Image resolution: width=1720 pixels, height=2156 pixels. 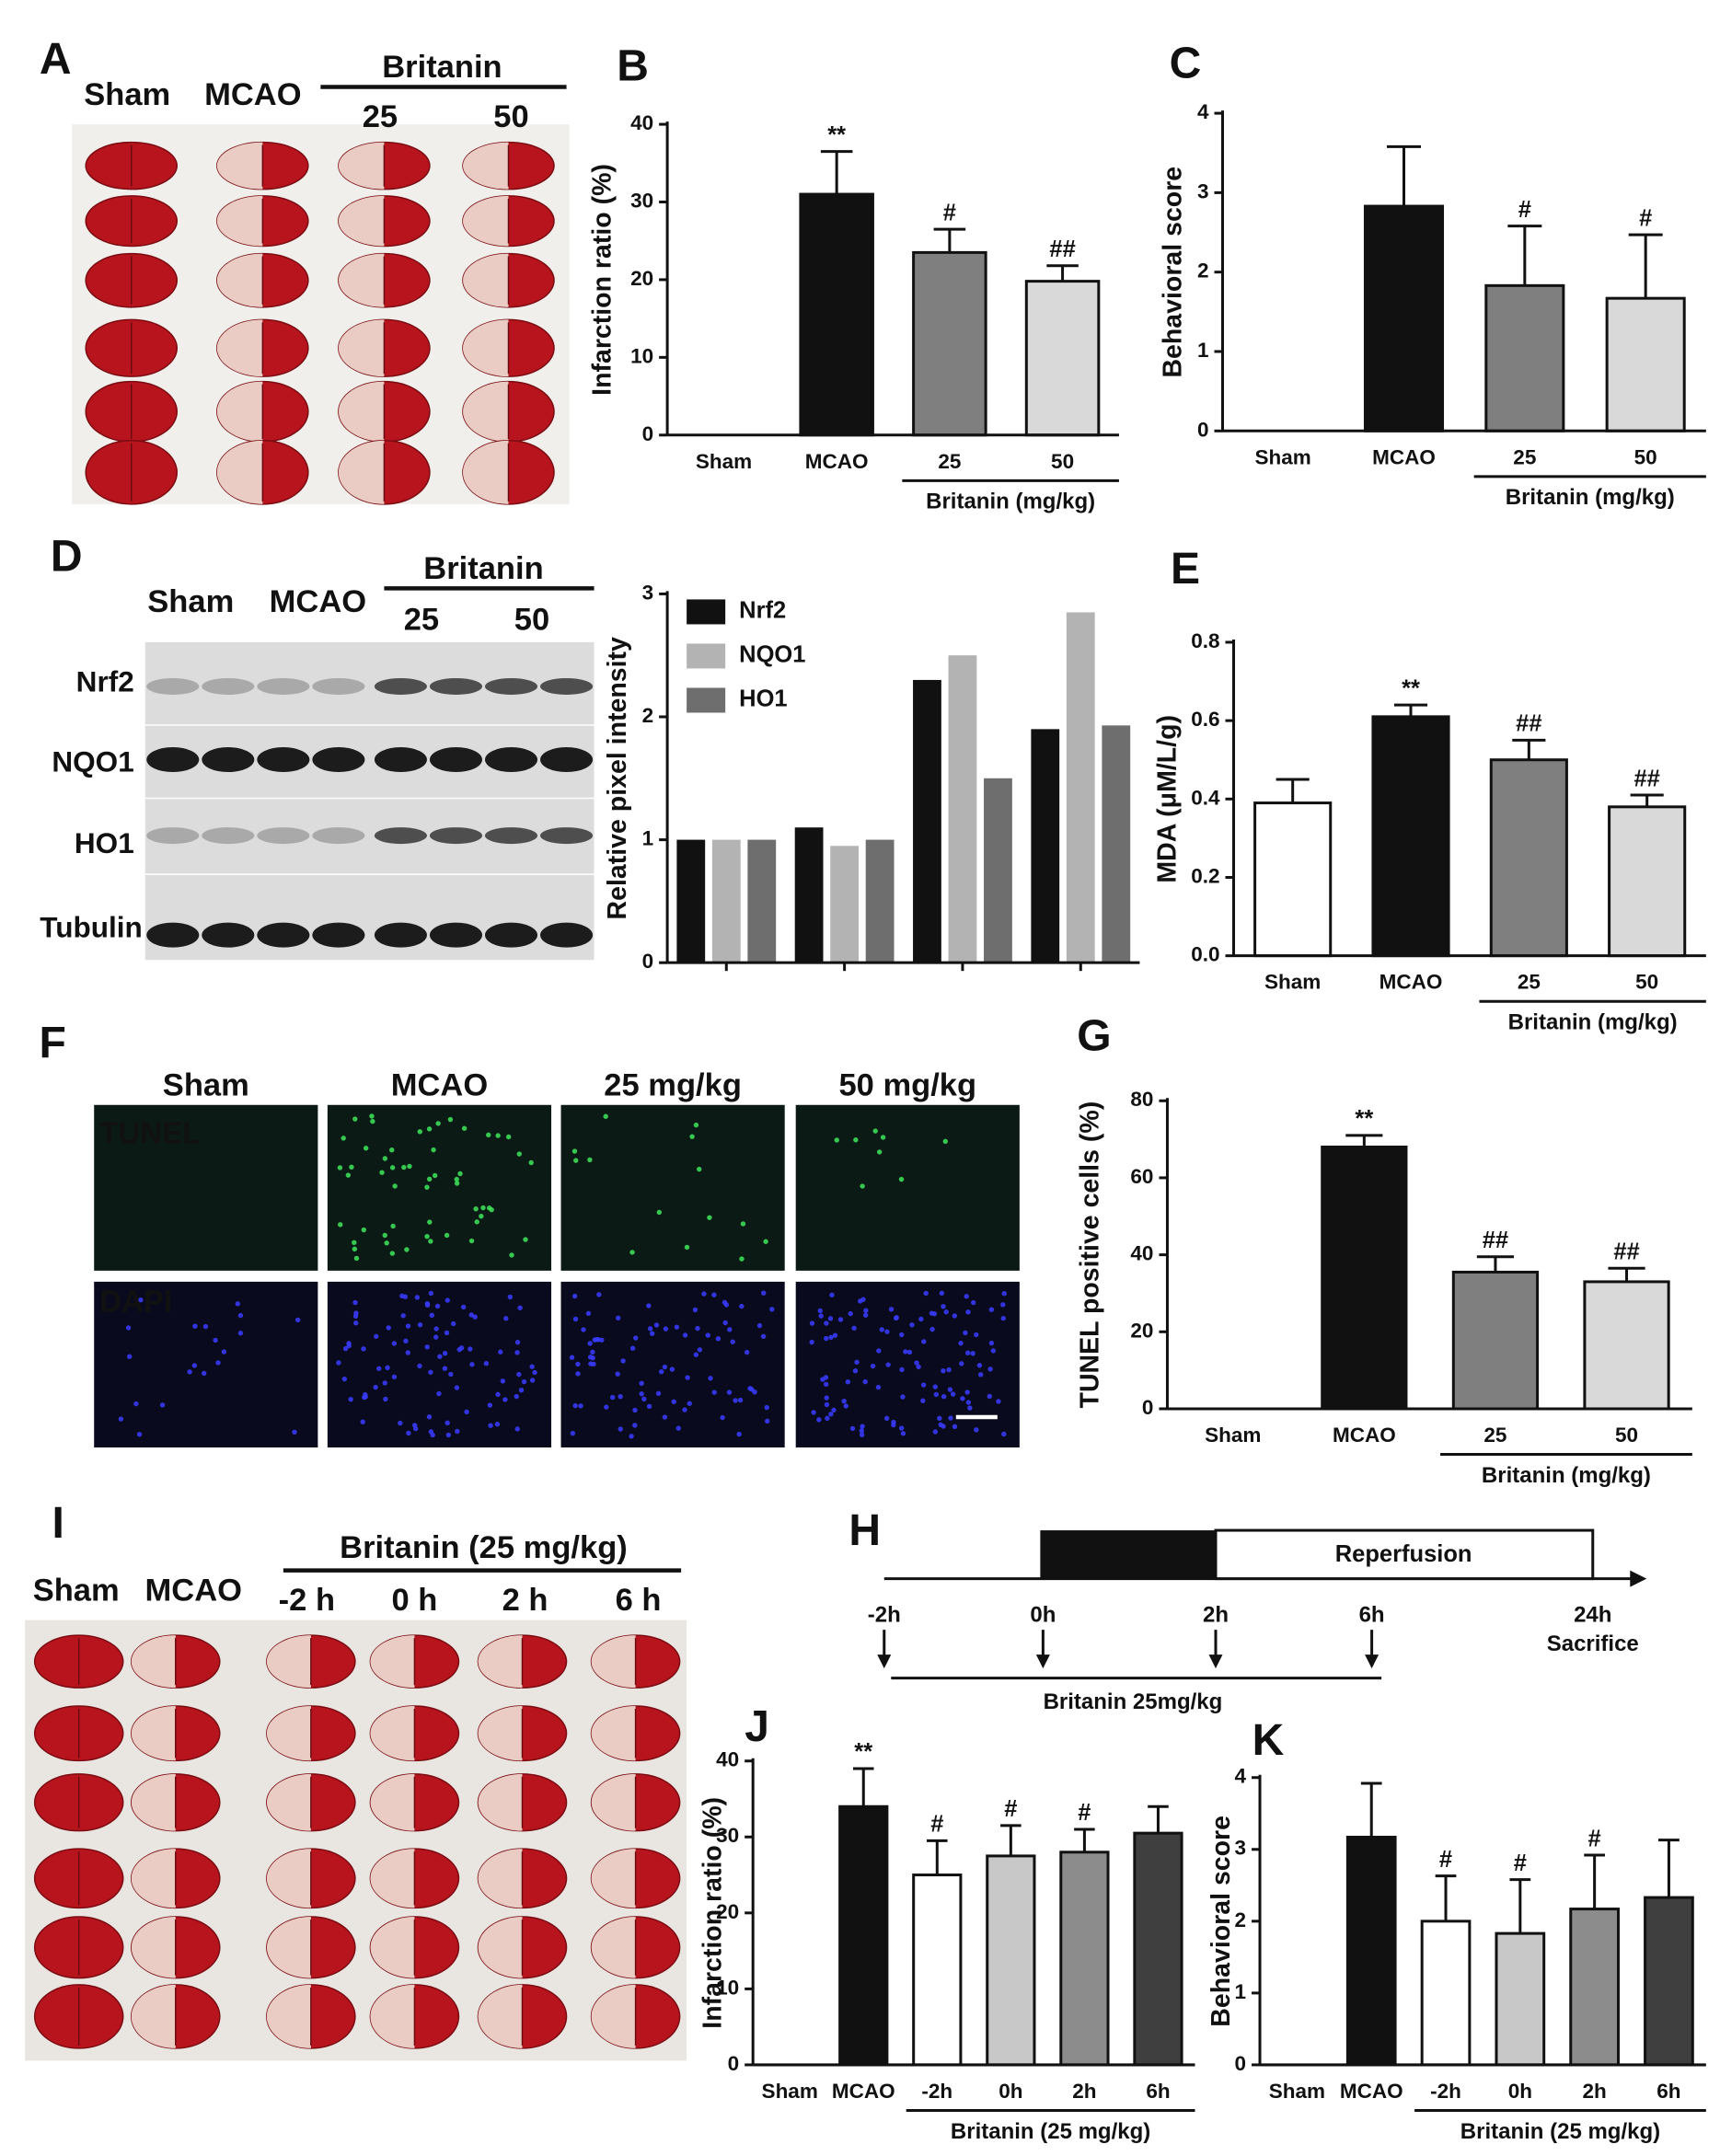 What do you see at coordinates (1241, 1776) in the screenshot?
I see `y-tick-label: 4` at bounding box center [1241, 1776].